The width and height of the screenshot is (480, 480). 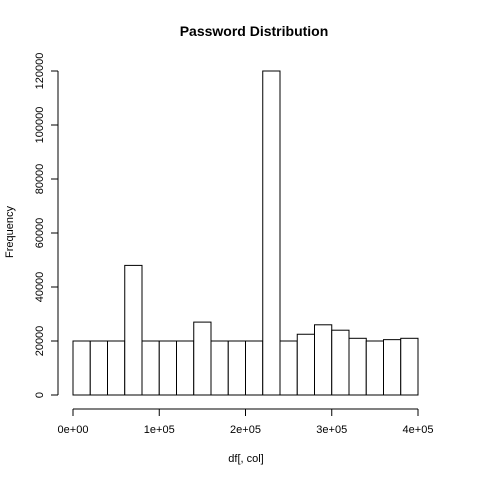 I want to click on x-axis-label: df[, col], so click(x=245, y=459).